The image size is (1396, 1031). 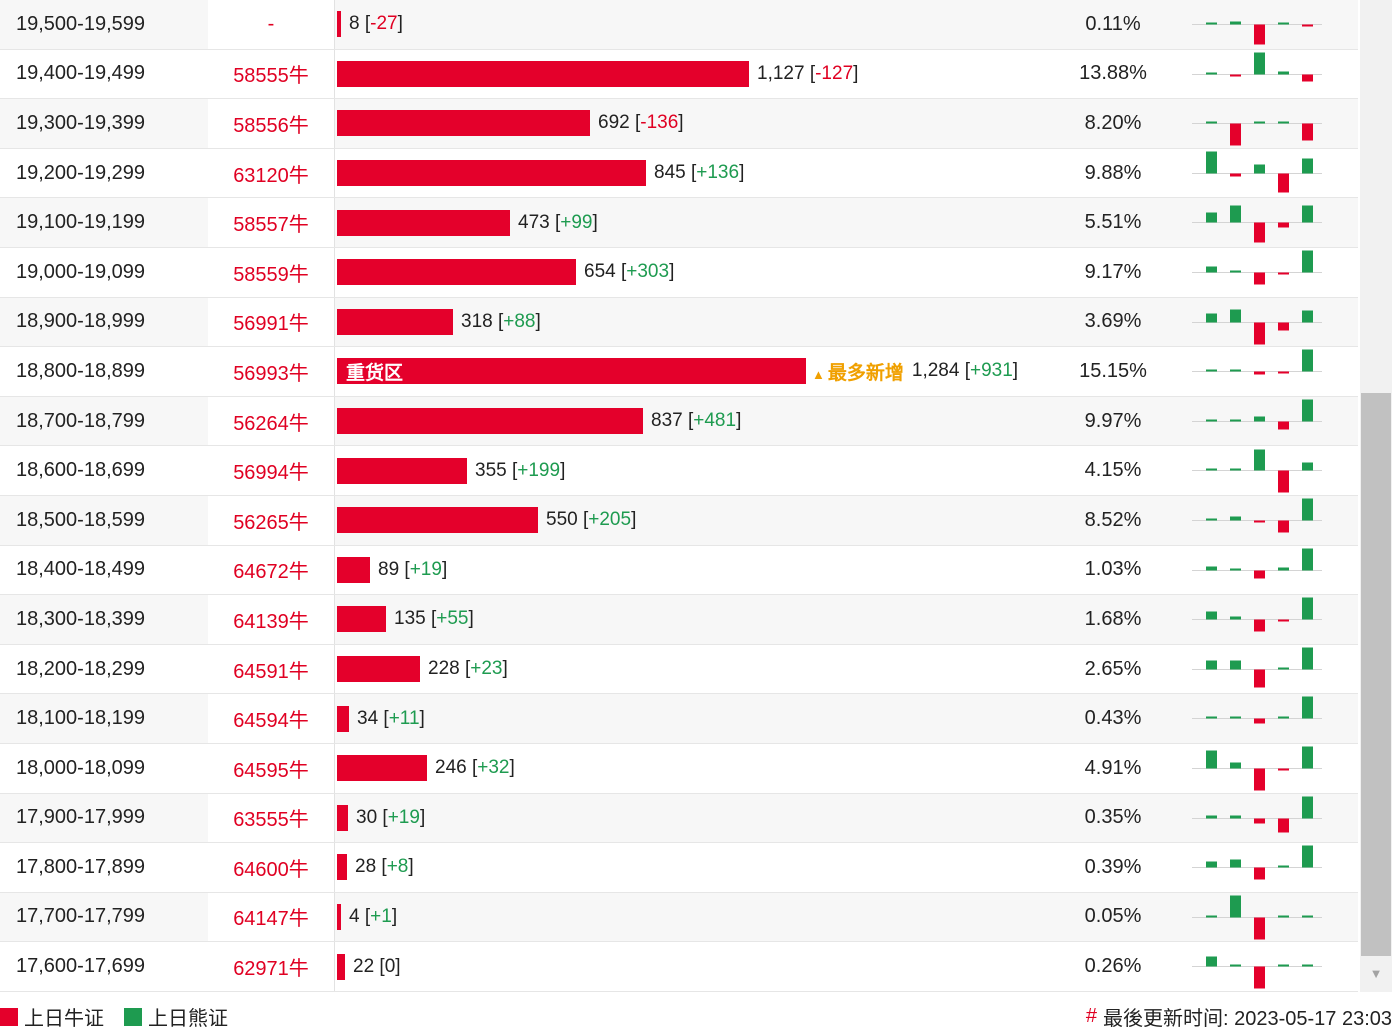 What do you see at coordinates (271, 619) in the screenshot?
I see `warrant-code-link: 64139牛` at bounding box center [271, 619].